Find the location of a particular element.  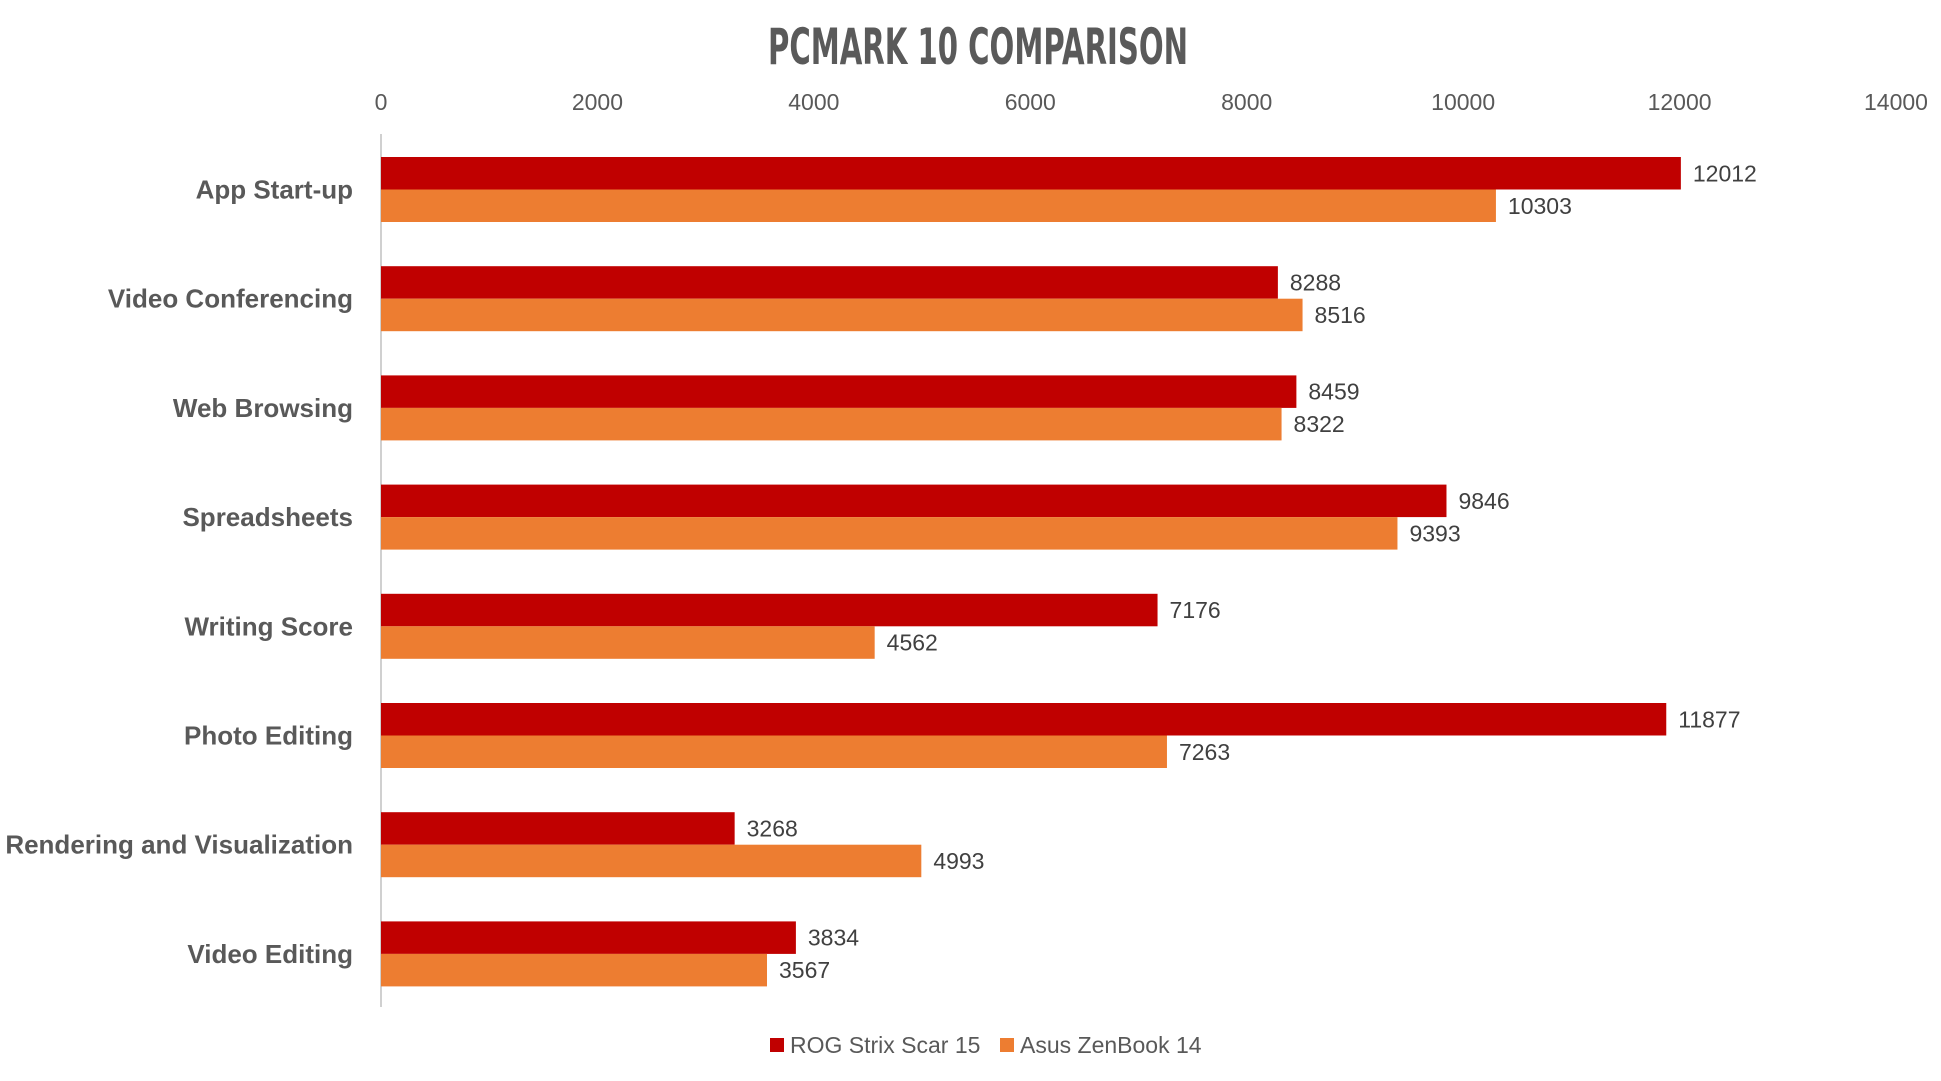

data-label: 12012 is located at coordinates (1725, 173).